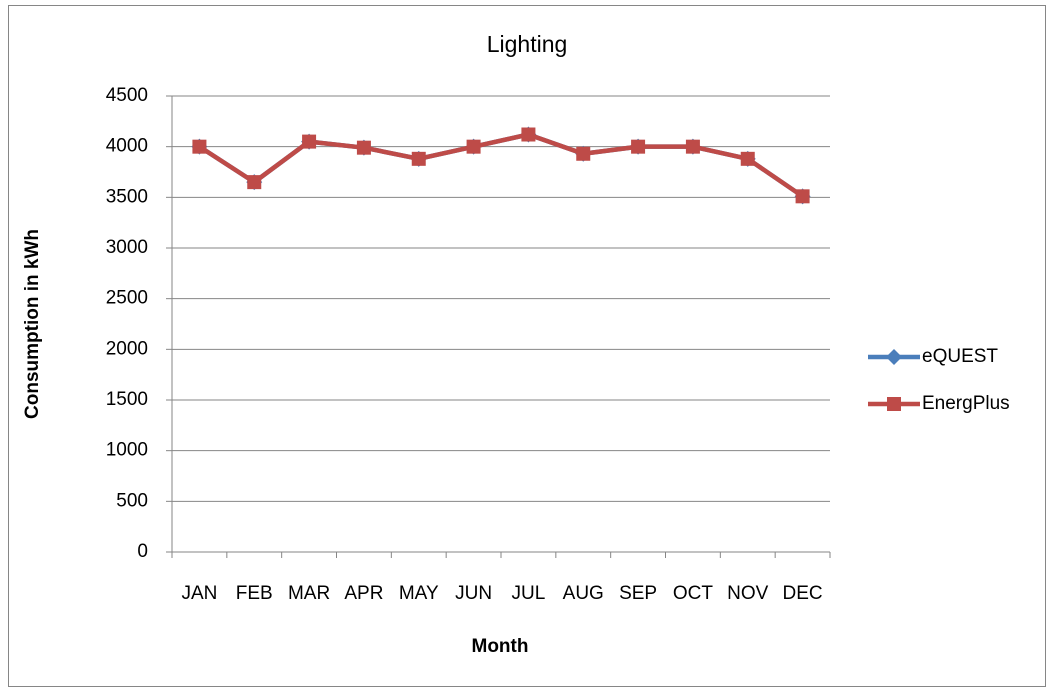 The image size is (1054, 699). I want to click on x-tick-label: JAN, so click(199, 593).